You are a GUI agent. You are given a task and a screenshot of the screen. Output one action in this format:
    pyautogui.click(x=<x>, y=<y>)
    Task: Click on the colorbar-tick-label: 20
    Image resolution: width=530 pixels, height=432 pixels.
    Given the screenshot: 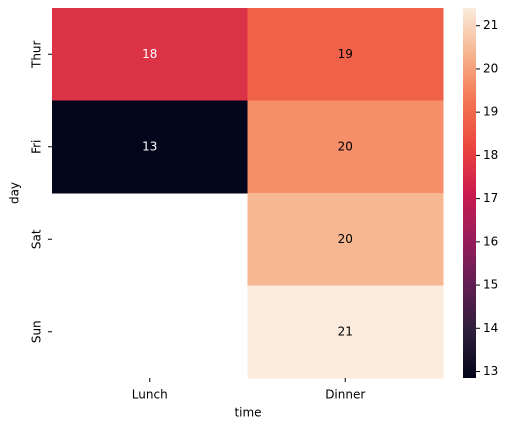 What is the action you would take?
    pyautogui.click(x=490, y=68)
    